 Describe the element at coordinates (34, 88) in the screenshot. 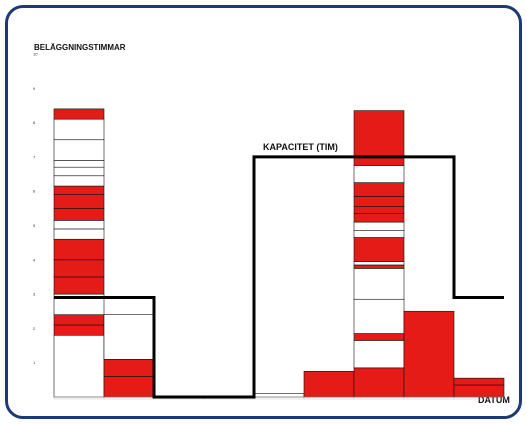

I see `y-tick-label: 9` at that location.